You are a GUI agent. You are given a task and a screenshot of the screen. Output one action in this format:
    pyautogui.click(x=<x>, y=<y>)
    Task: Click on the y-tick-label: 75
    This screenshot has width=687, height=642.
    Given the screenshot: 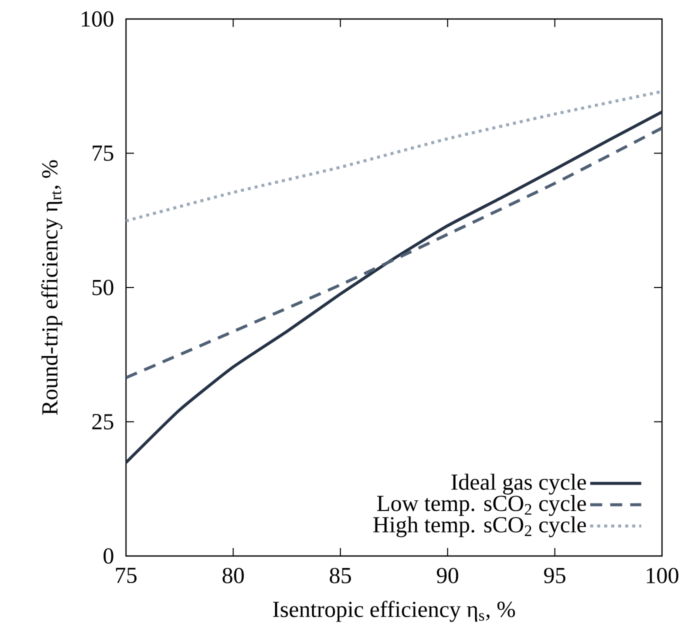 What is the action you would take?
    pyautogui.click(x=103, y=153)
    